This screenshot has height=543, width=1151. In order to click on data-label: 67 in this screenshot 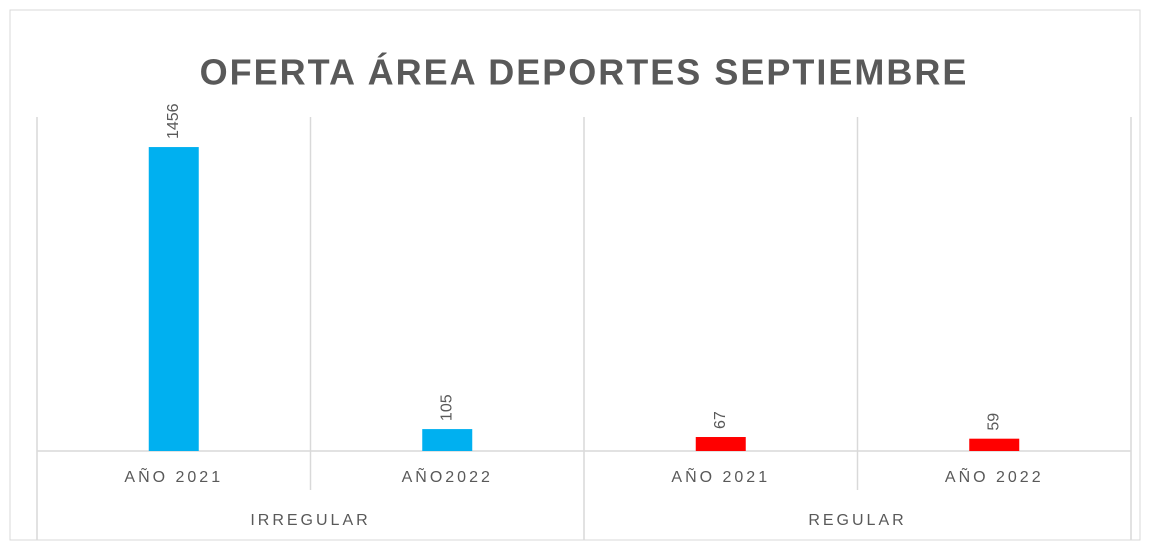, I will do `click(720, 420)`.